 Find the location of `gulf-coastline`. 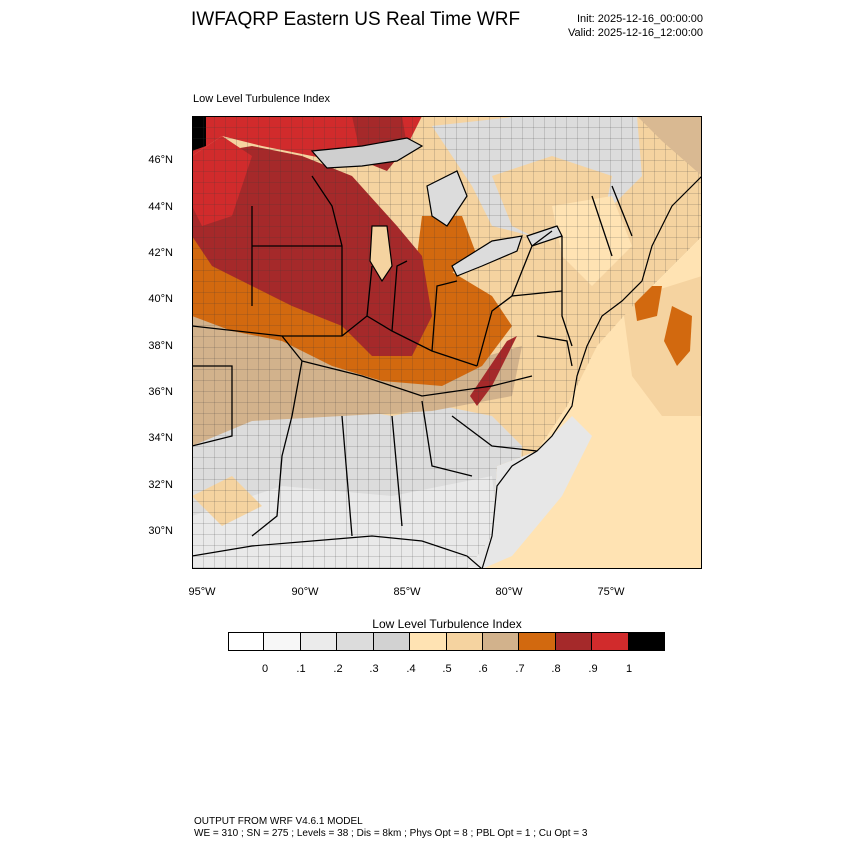

gulf-coastline is located at coordinates (337, 552).